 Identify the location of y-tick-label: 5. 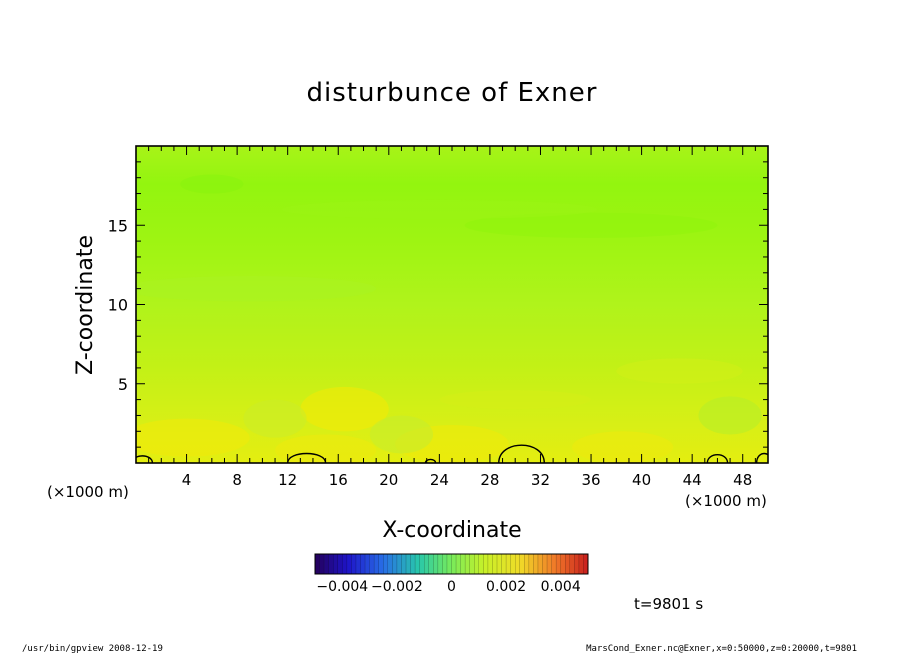
(123, 384).